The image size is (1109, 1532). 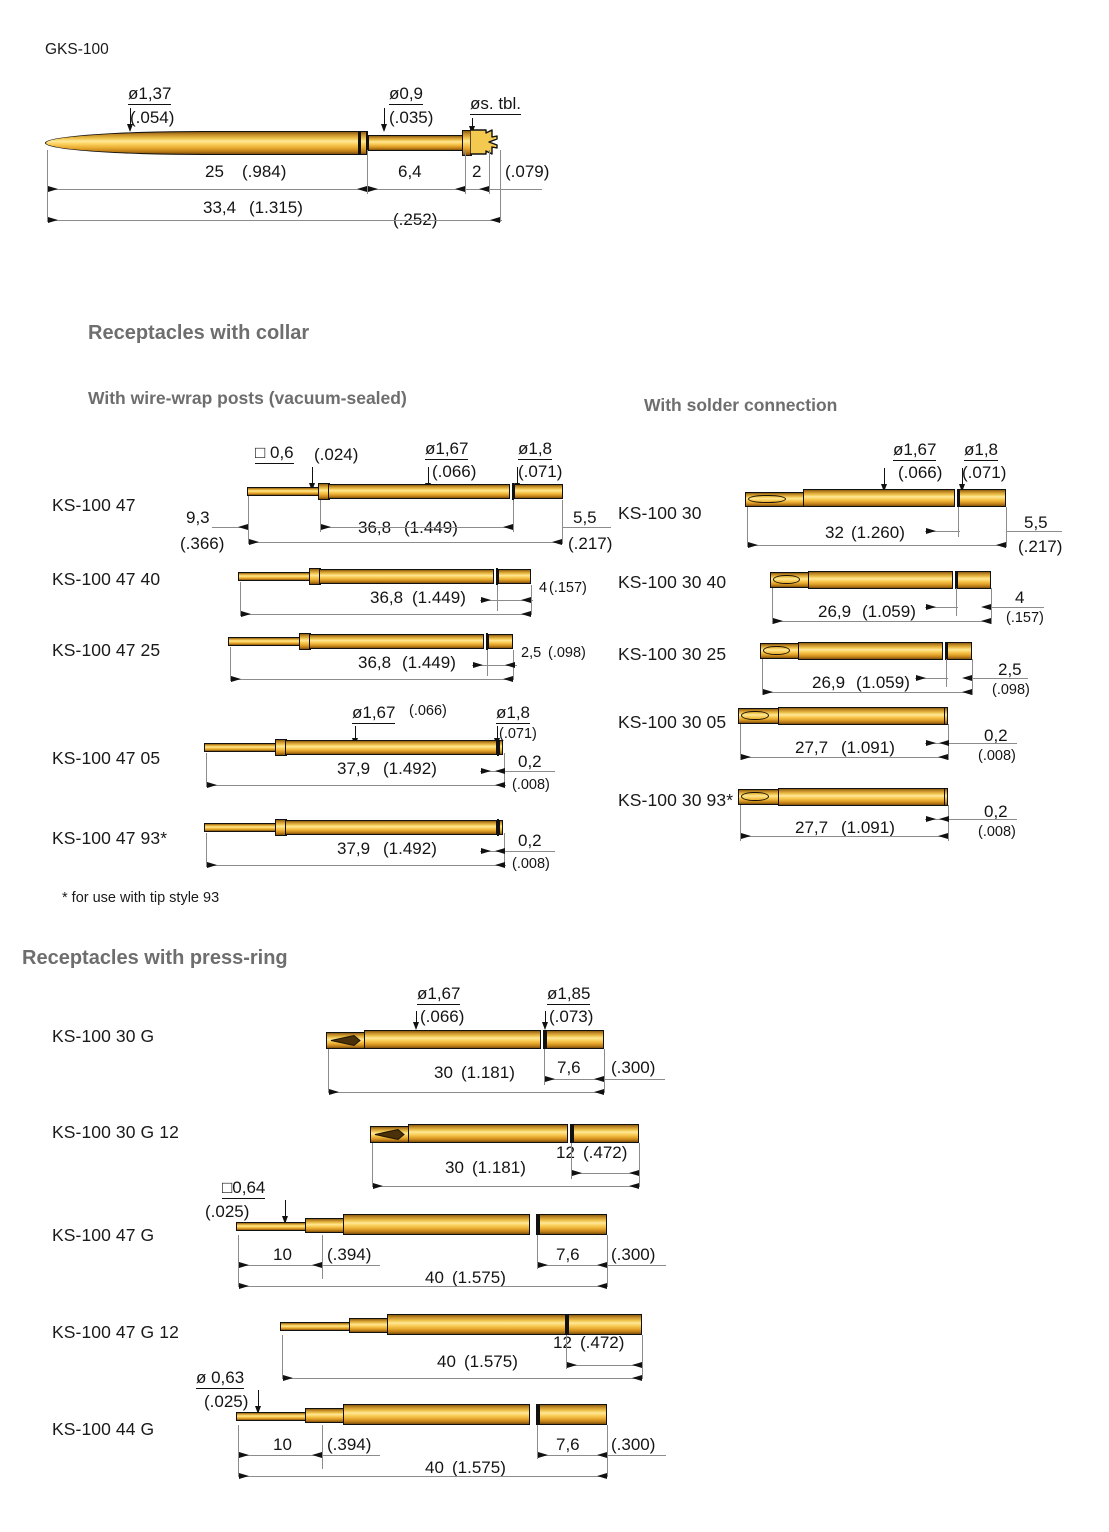 What do you see at coordinates (283, 491) in the screenshot?
I see `ks47-wirewrap-post` at bounding box center [283, 491].